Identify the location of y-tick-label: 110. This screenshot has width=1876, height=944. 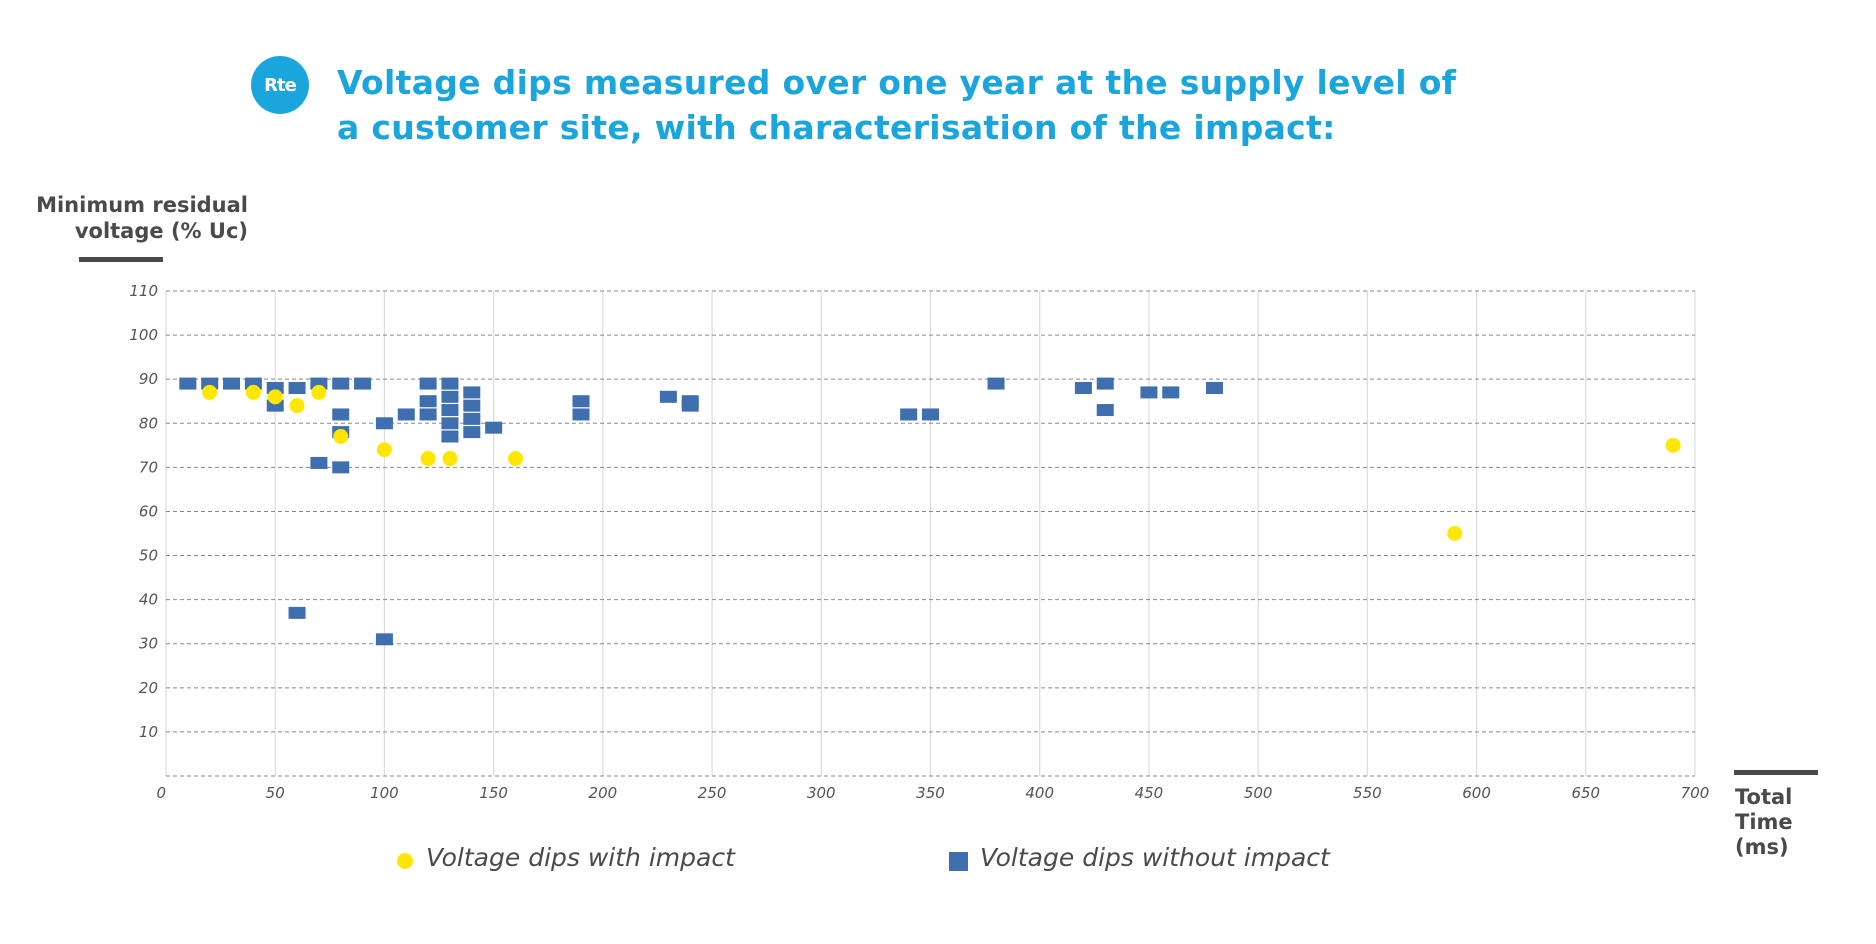
(143, 291).